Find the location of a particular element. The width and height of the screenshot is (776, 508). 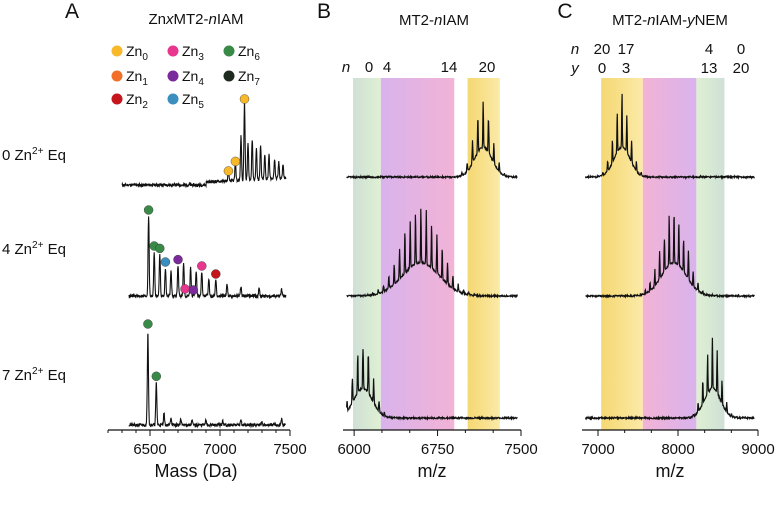

panel-letter-c: C is located at coordinates (564, 11).